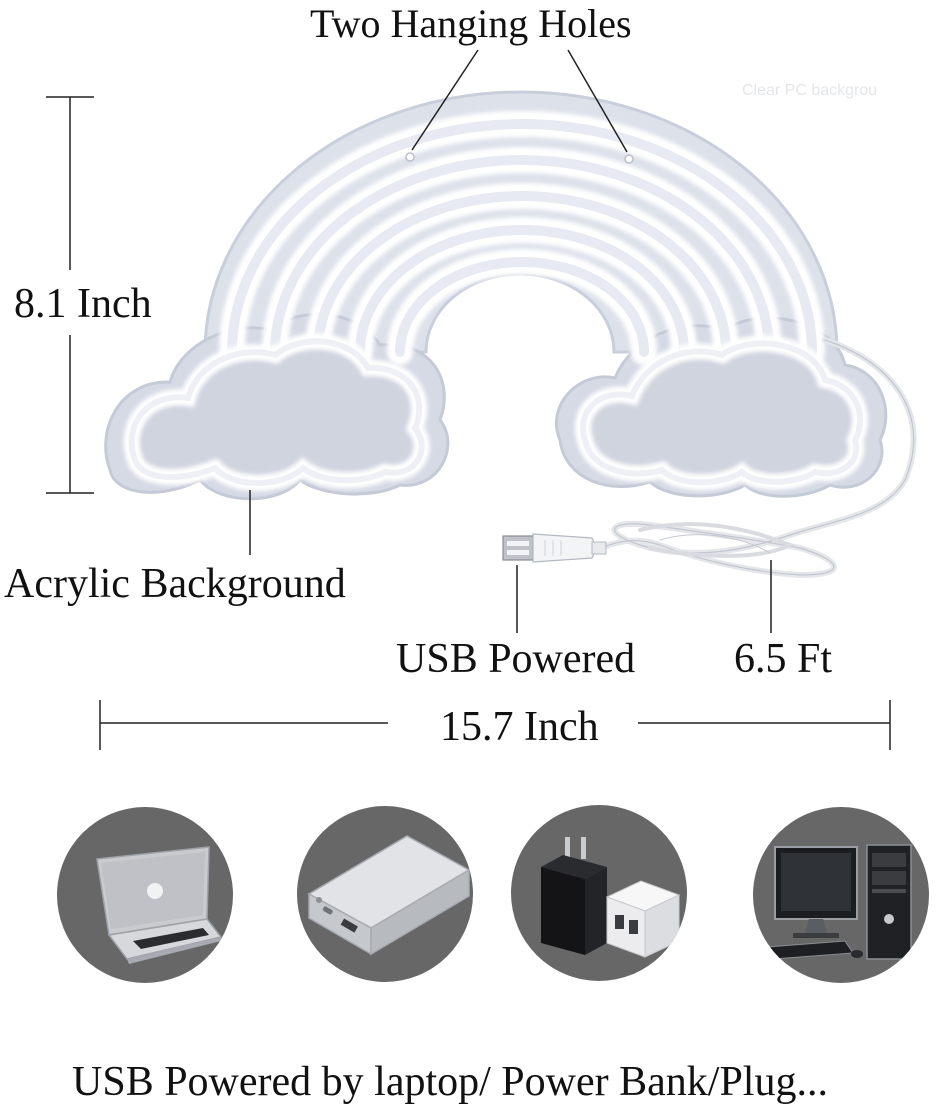  What do you see at coordinates (445, 100) in the screenshot?
I see `pointer-line-left-hole` at bounding box center [445, 100].